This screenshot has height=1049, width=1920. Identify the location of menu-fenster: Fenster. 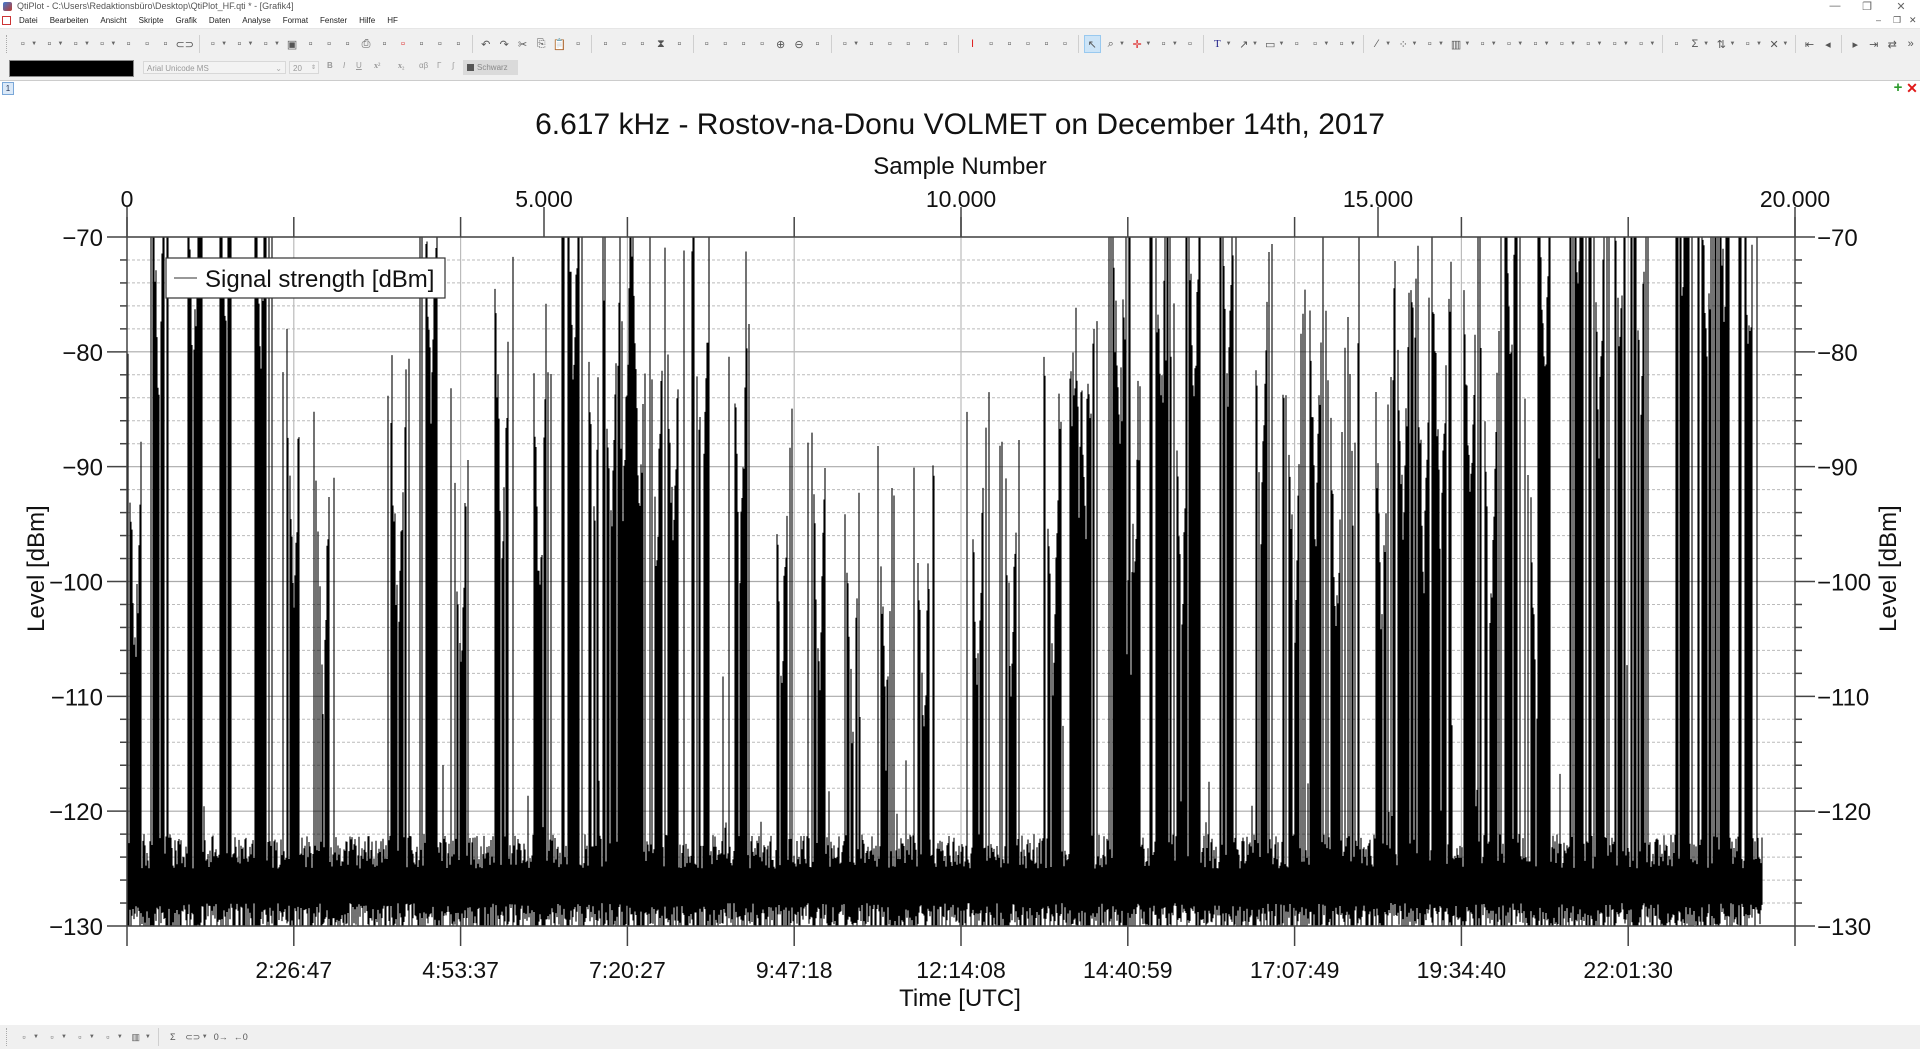
(334, 20).